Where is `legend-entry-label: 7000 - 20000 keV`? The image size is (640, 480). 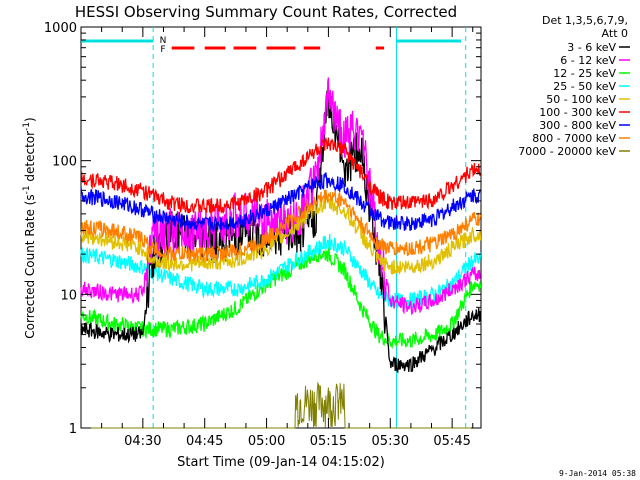
legend-entry-label: 7000 - 20000 keV is located at coordinates (567, 151).